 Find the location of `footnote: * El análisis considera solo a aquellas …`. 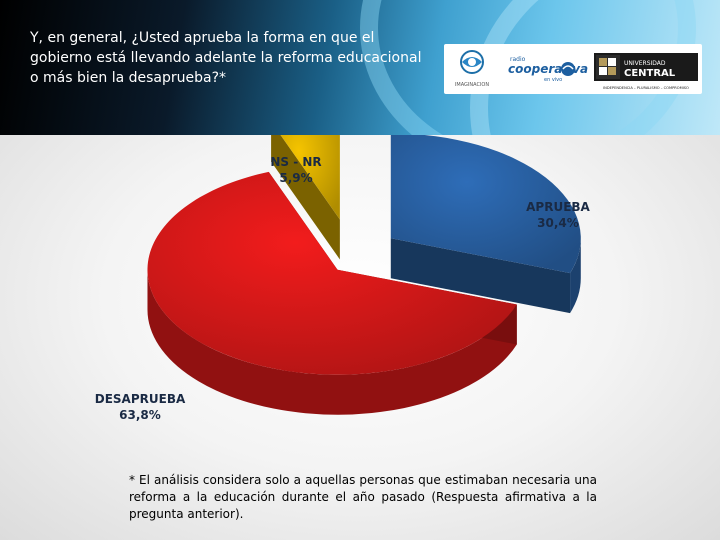

footnote: * El análisis considera solo a aquellas … is located at coordinates (363, 497).